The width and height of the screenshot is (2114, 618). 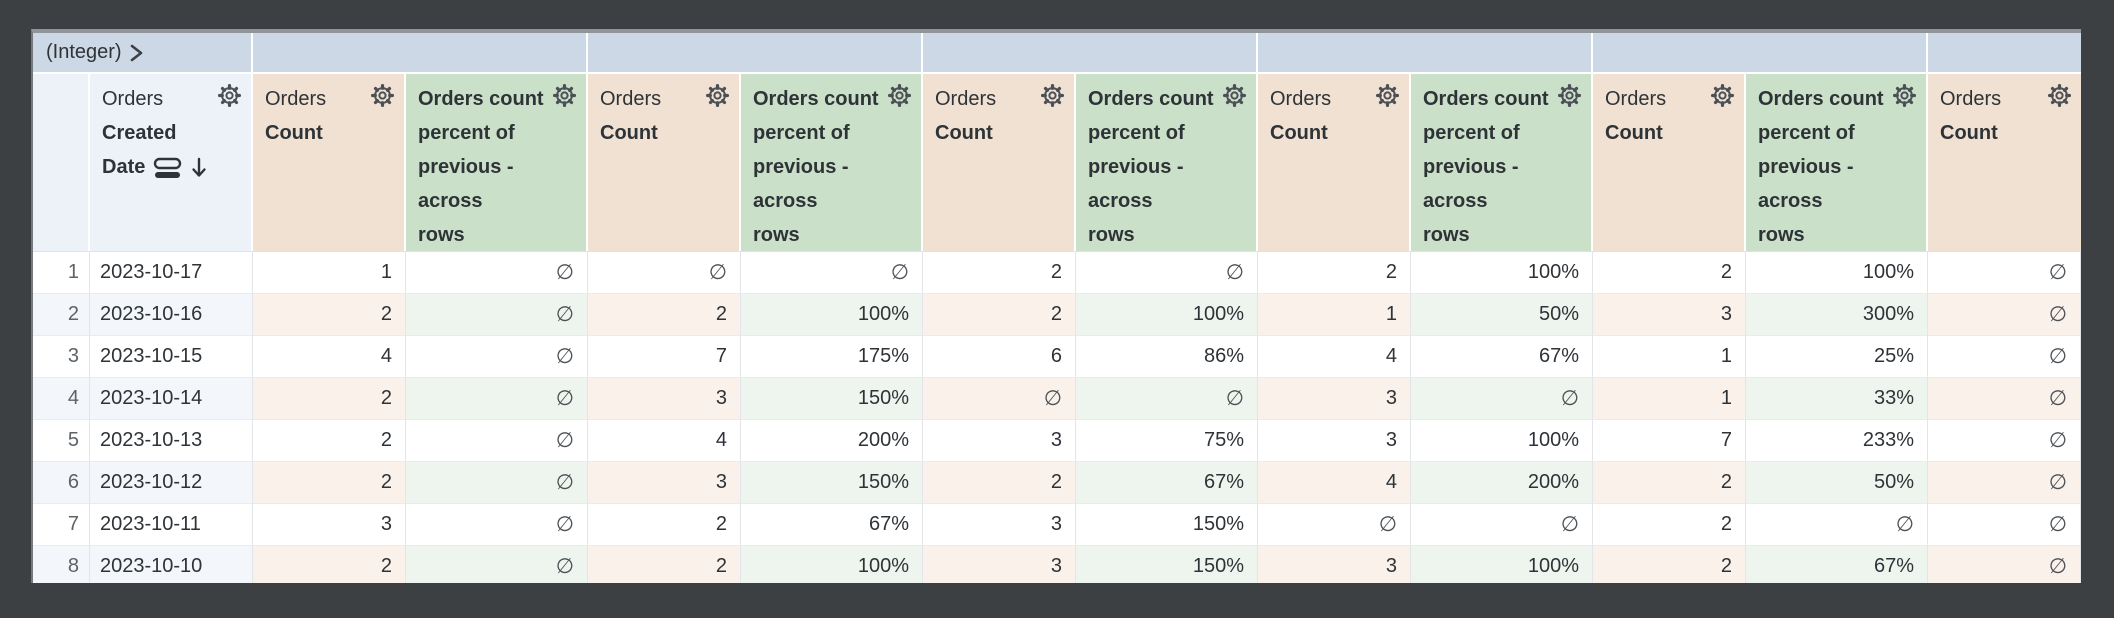 What do you see at coordinates (1837, 315) in the screenshot?
I see `value-cell: 300%` at bounding box center [1837, 315].